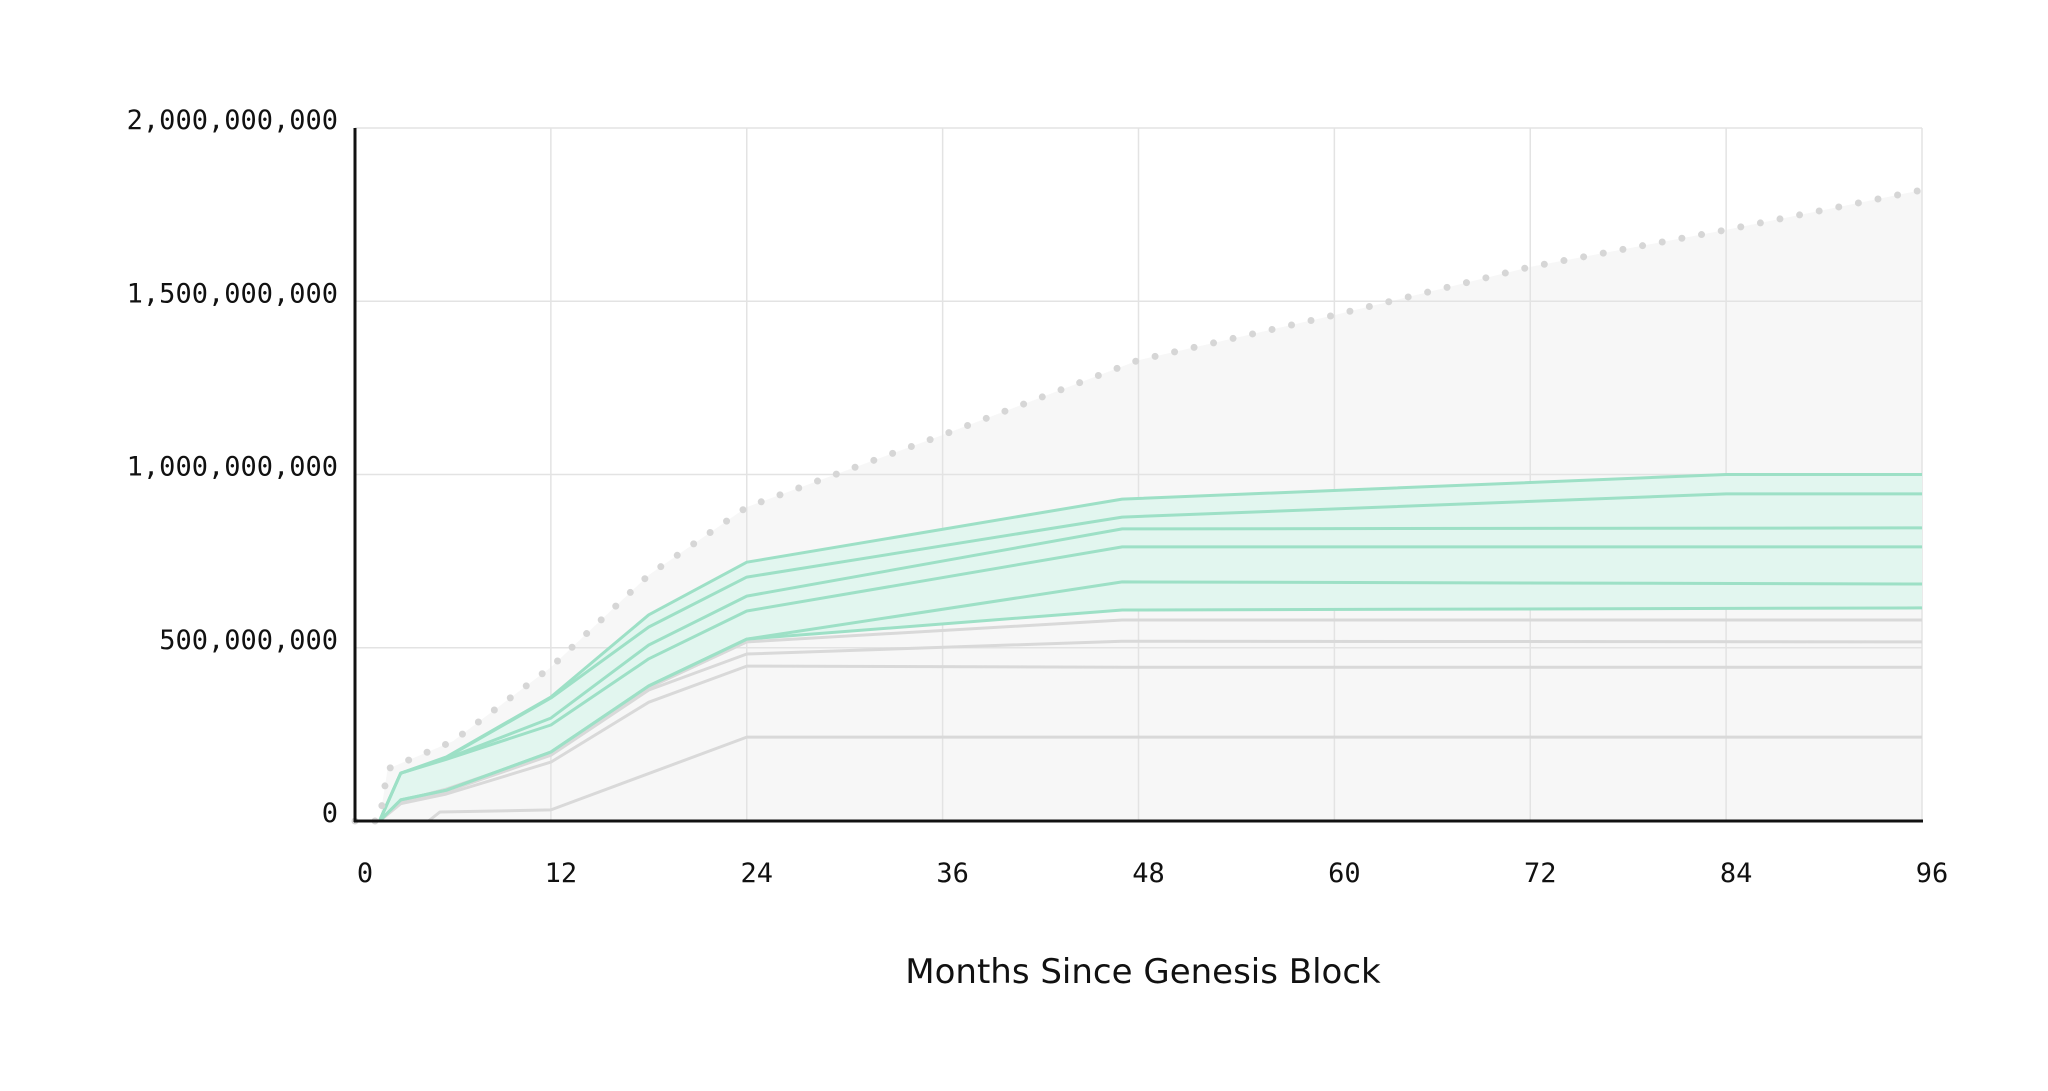  I want to click on x-axis-title: Months Since Genesis Block, so click(1143, 972).